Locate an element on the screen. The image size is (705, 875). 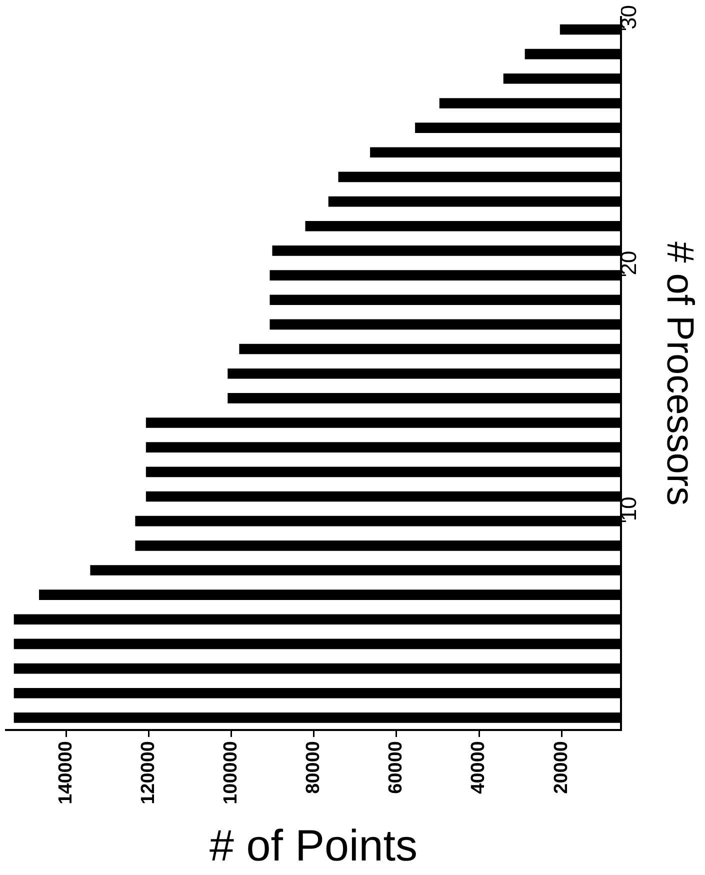
x-axis-title: # of Points is located at coordinates (314, 846).